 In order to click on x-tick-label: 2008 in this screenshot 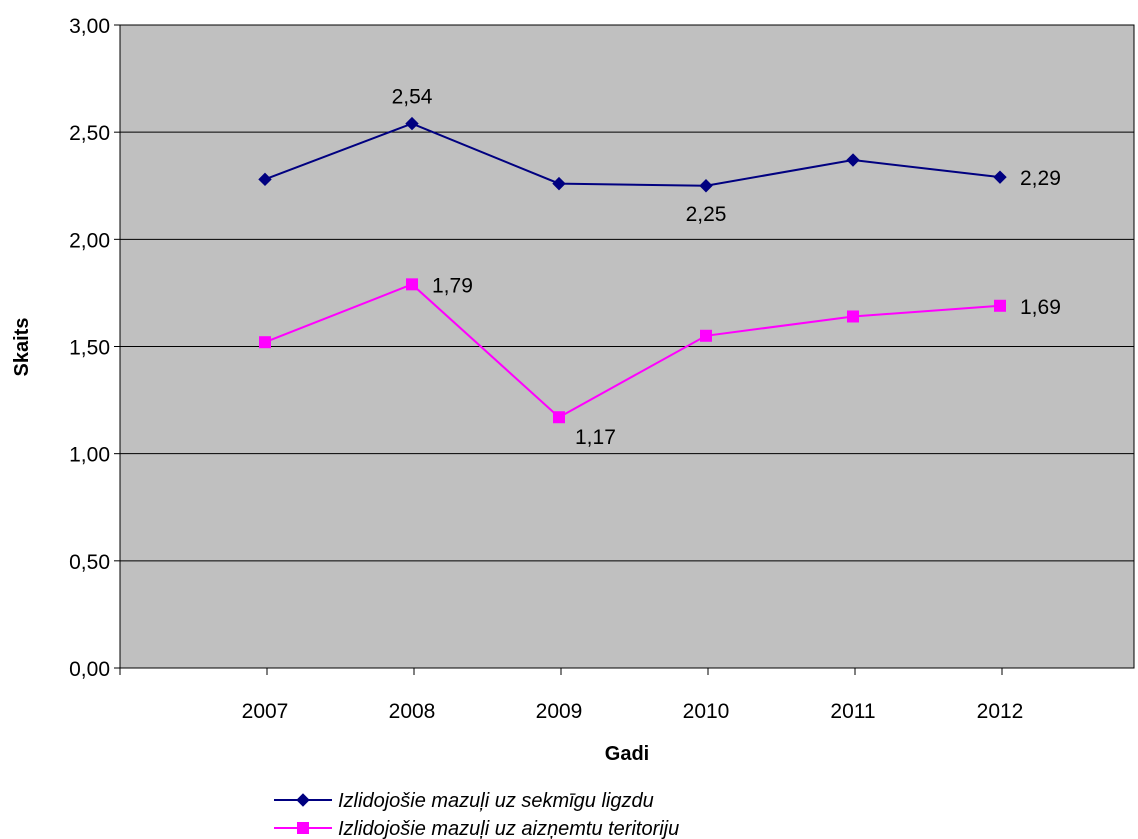, I will do `click(412, 711)`.